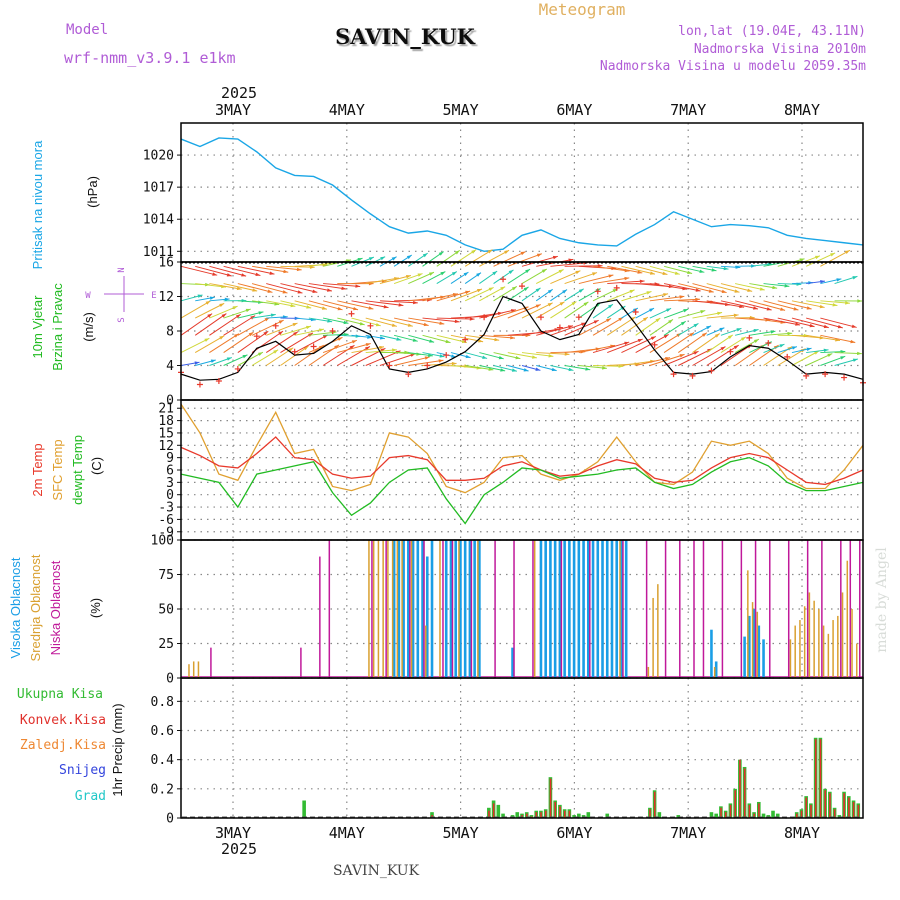  What do you see at coordinates (117, 749) in the screenshot?
I see `precip-ylabel: 1hr Precip (mm)` at bounding box center [117, 749].